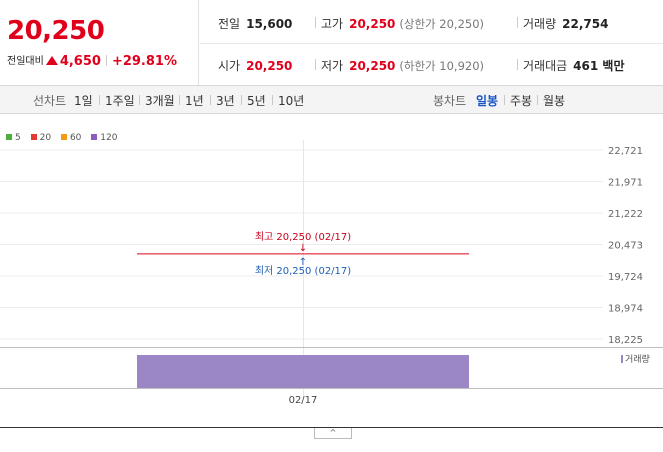 The image size is (663, 452). Describe the element at coordinates (303, 248) in the screenshot. I see `down-arrow-icon: ↓` at that location.